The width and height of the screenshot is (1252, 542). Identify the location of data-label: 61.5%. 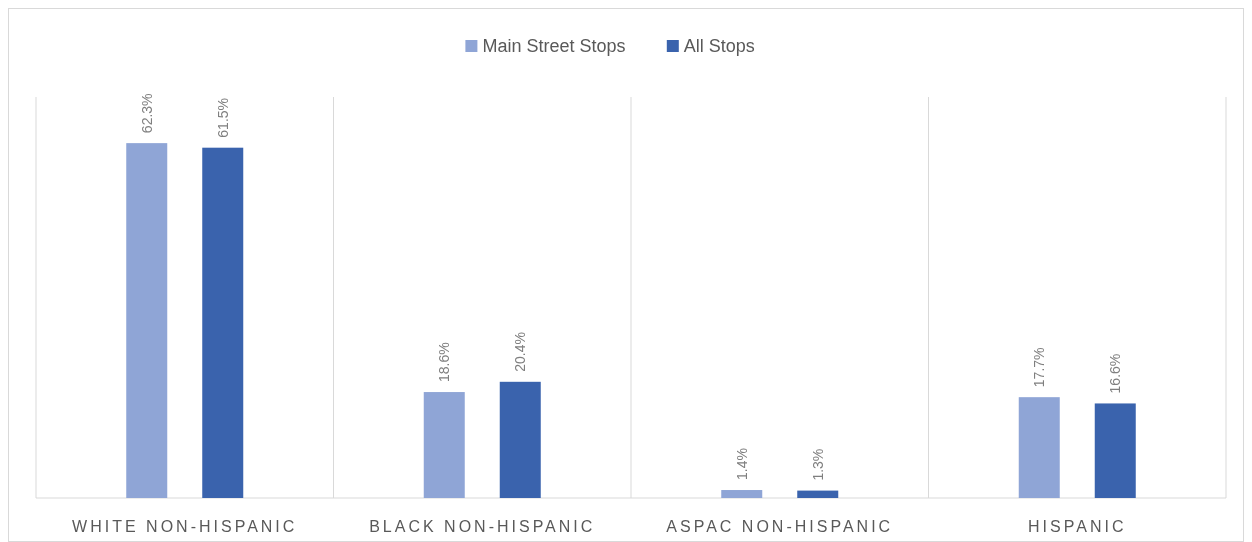
(222, 117).